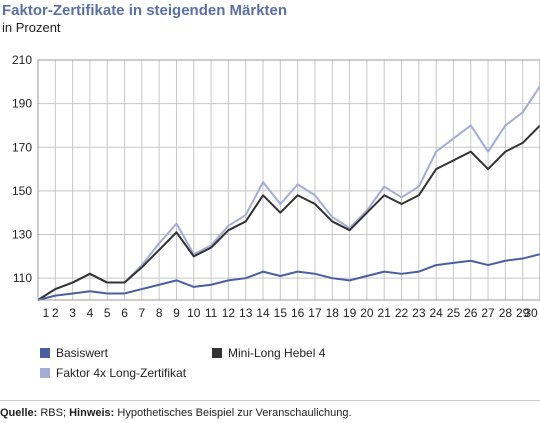  What do you see at coordinates (82, 353) in the screenshot?
I see `legend-label-basiswert: Basiswert` at bounding box center [82, 353].